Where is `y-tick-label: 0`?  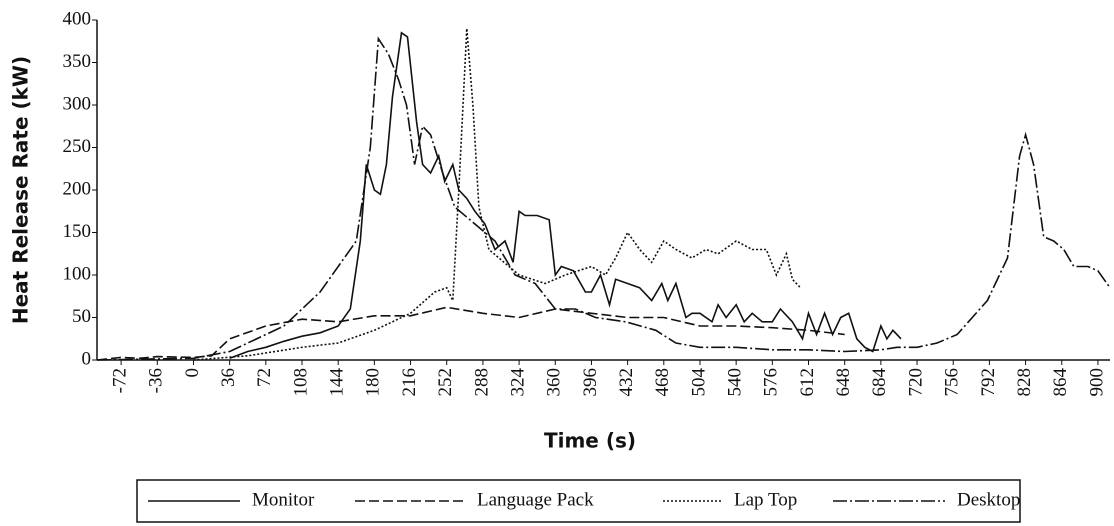
y-tick-label: 0 is located at coordinates (87, 358).